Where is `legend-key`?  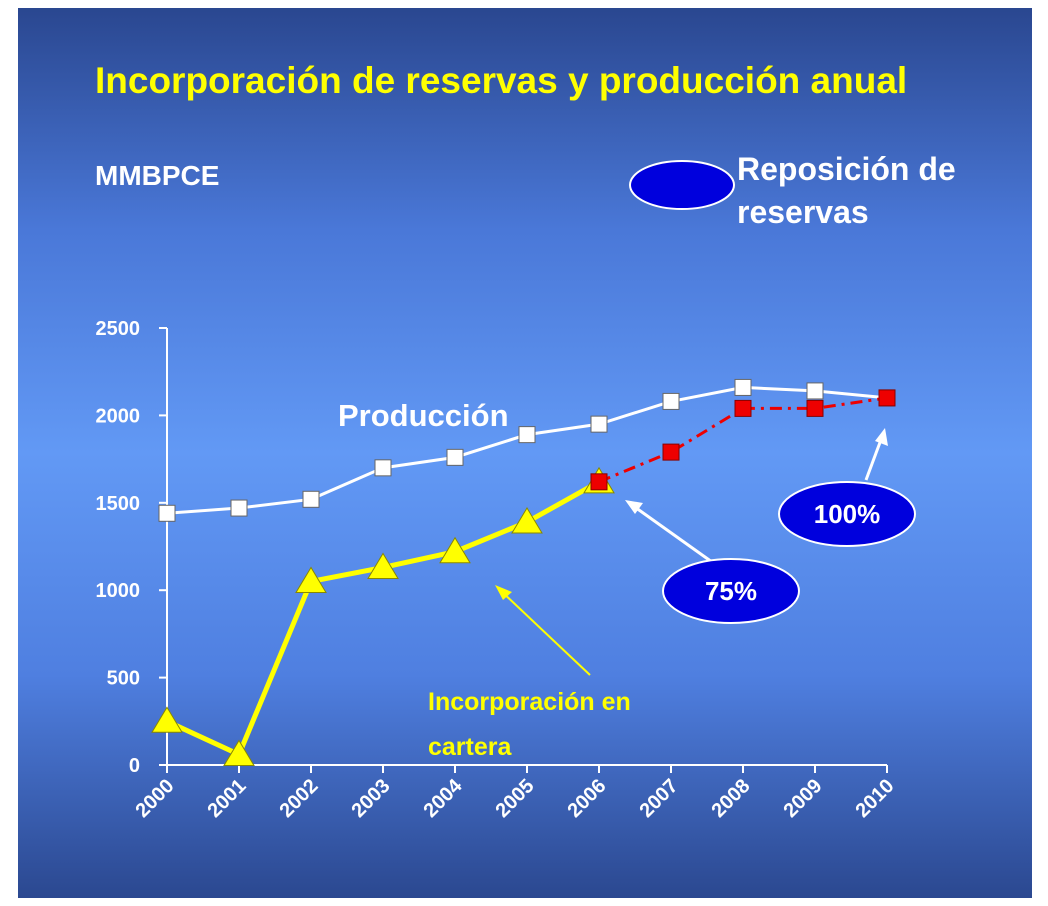
legend-key is located at coordinates (682, 185).